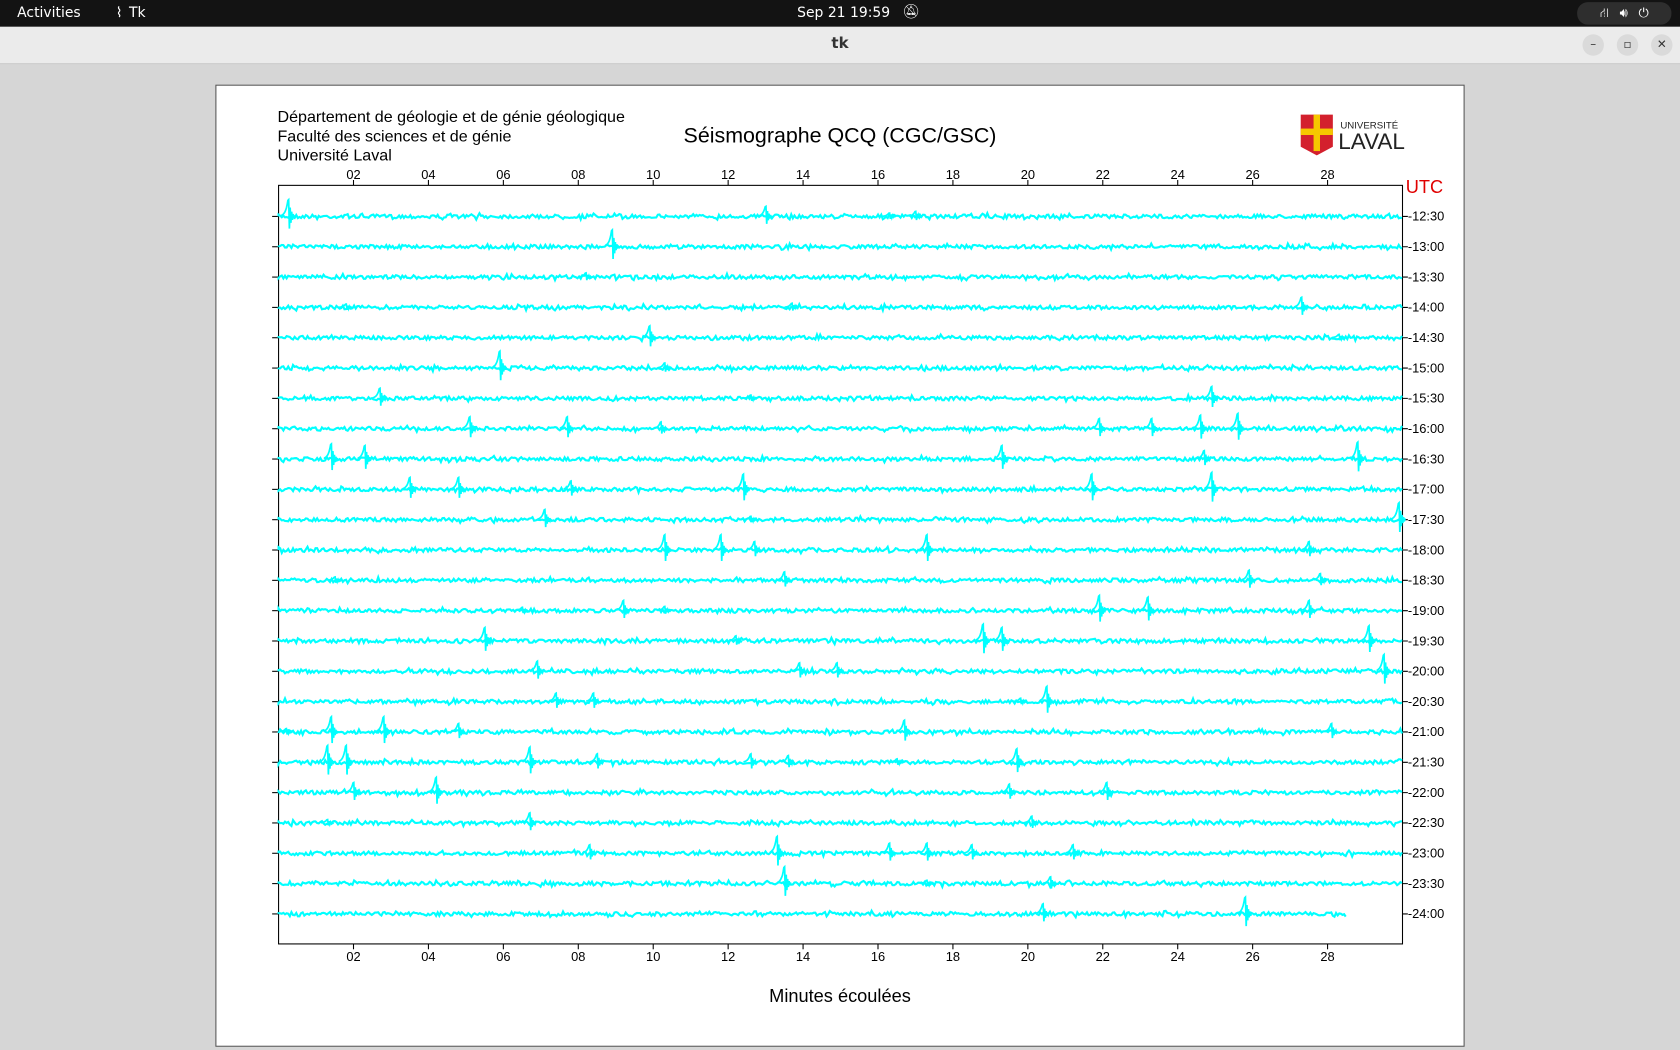 This screenshot has height=1050, width=1680. What do you see at coordinates (1103, 174) in the screenshot?
I see `x-tick-label-top: 22` at bounding box center [1103, 174].